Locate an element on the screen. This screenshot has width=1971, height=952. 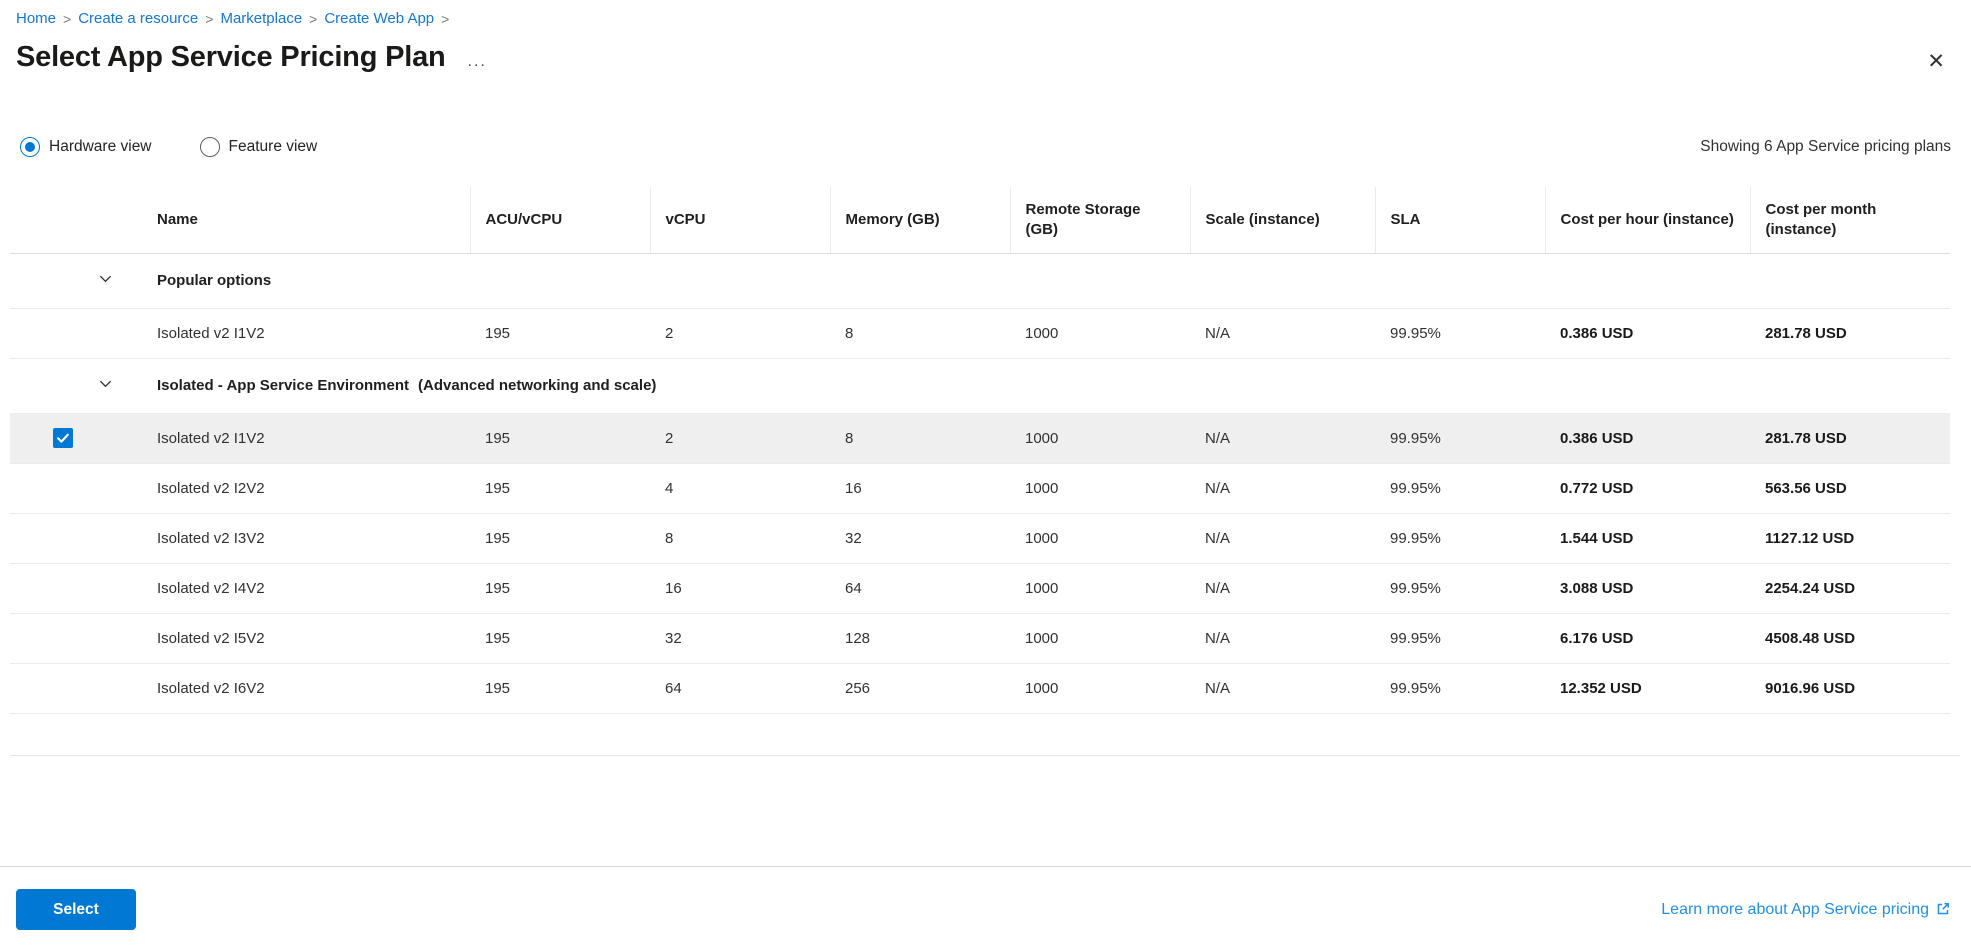
plan-vcpu: 4 is located at coordinates (740, 488).